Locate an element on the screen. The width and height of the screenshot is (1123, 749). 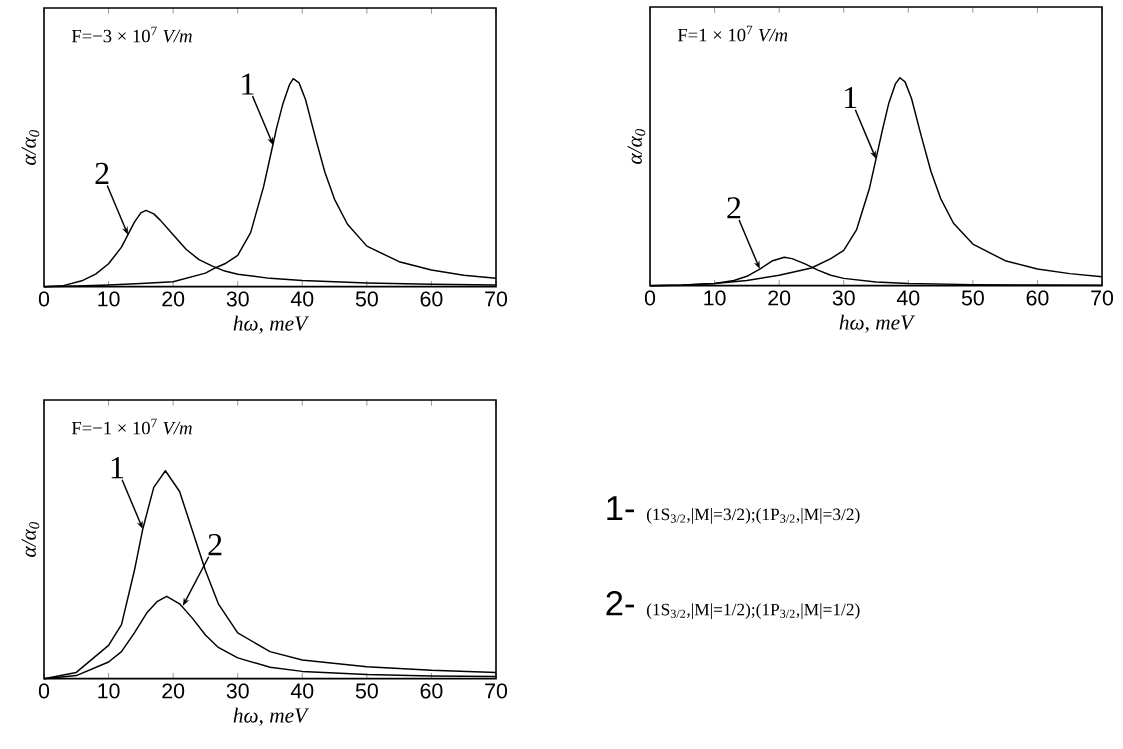
text: 1- is located at coordinates (620, 508).